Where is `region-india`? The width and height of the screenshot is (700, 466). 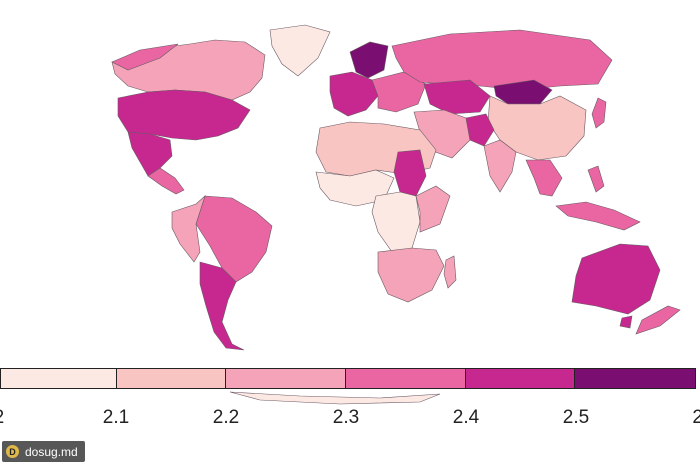
region-india is located at coordinates (500, 166).